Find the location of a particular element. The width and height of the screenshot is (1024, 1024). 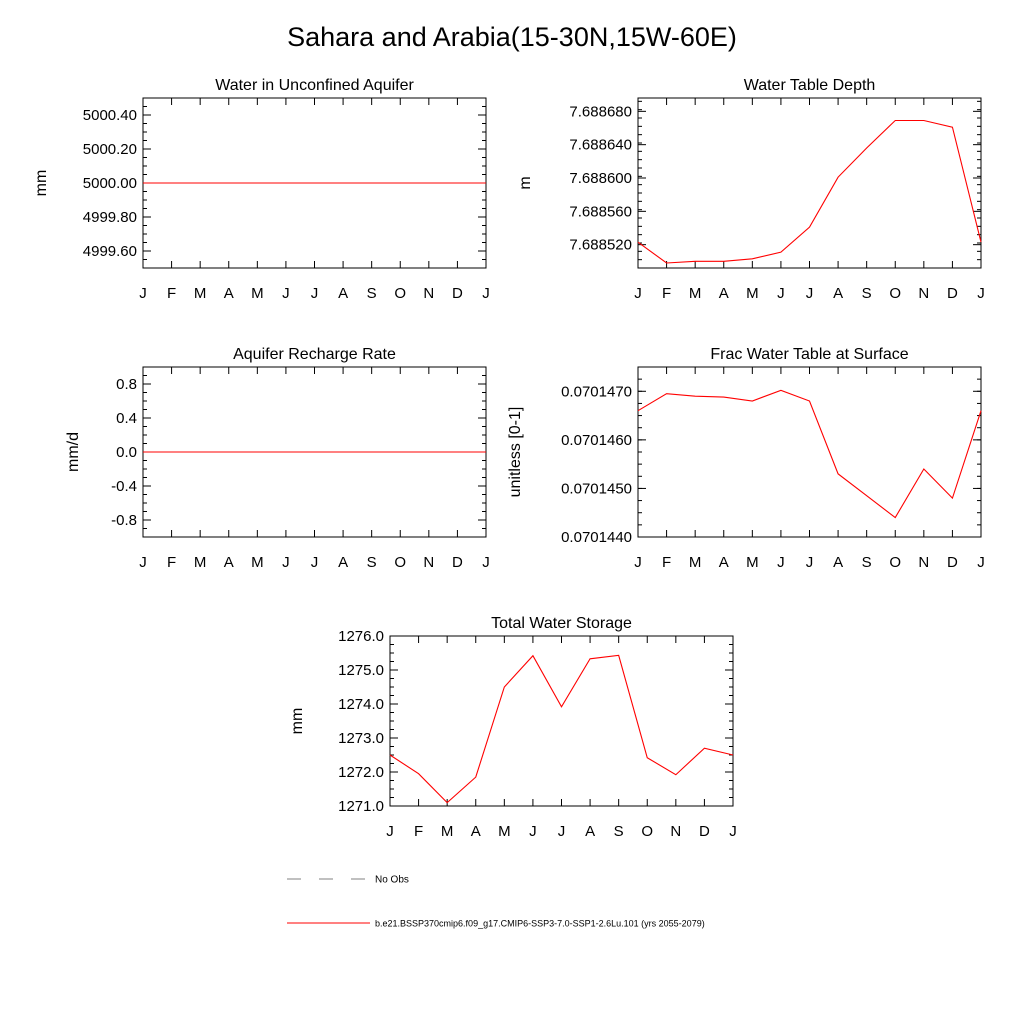

y-tick-label: 1276.0 is located at coordinates (361, 636).